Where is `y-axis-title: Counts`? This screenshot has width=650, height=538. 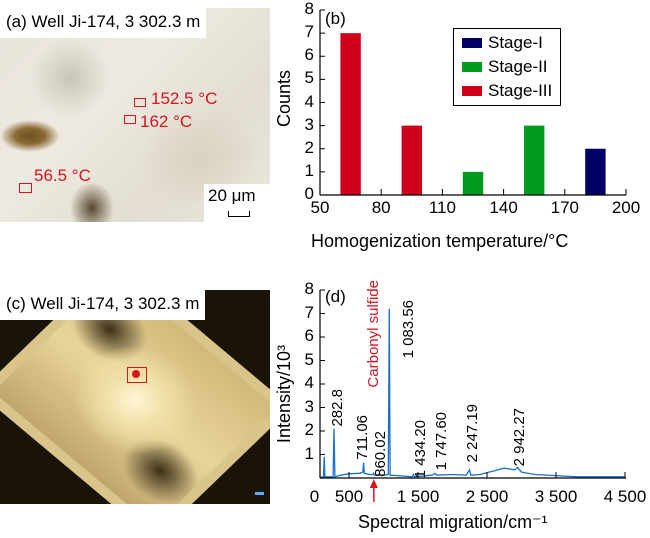 y-axis-title: Counts is located at coordinates (284, 99).